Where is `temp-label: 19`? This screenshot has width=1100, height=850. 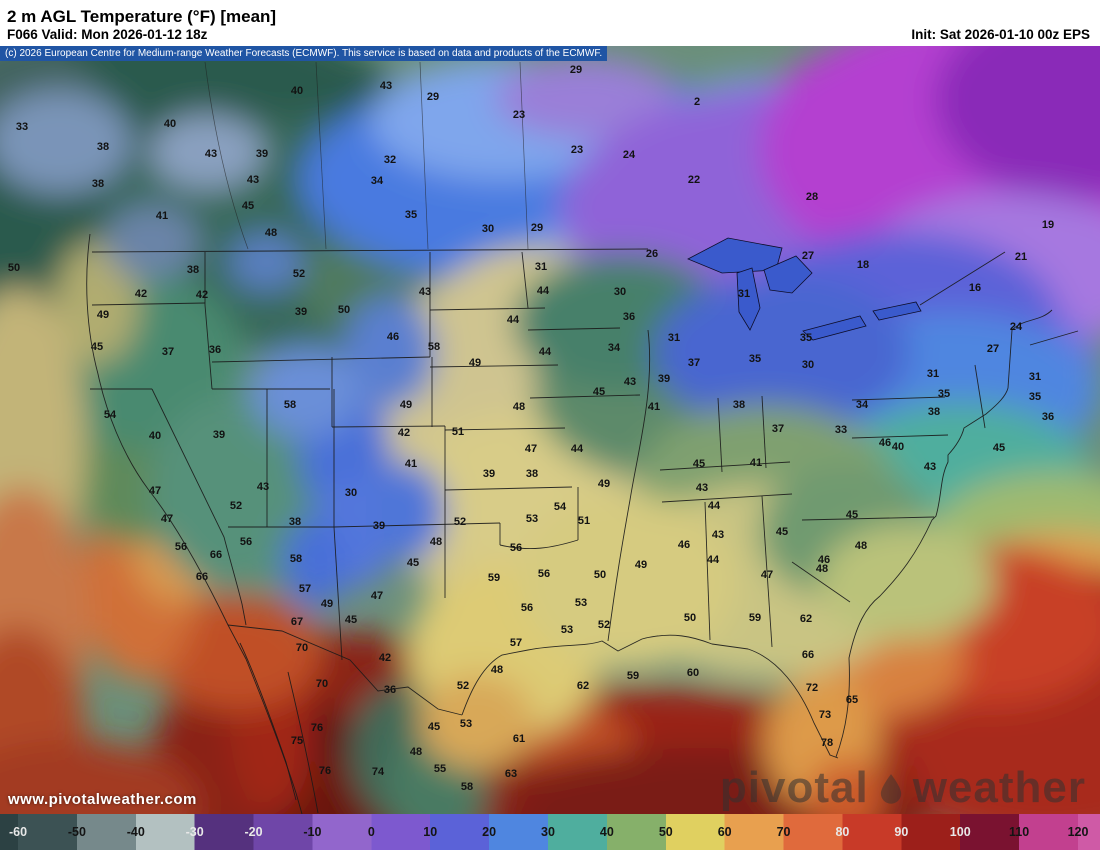 temp-label: 19 is located at coordinates (1048, 225).